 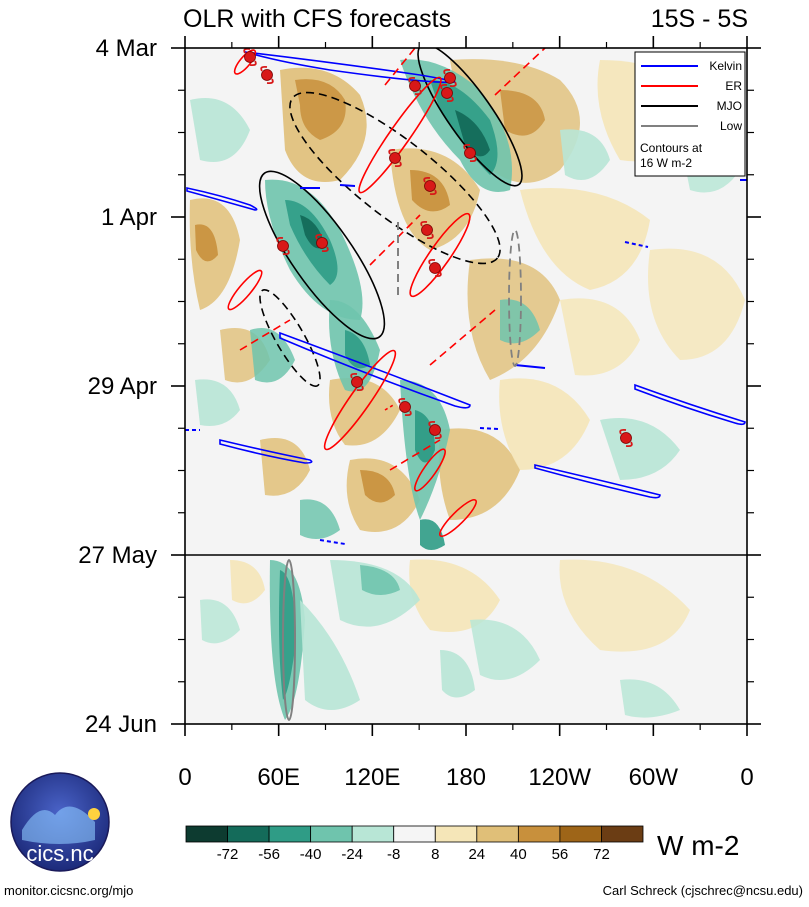 I want to click on legend: Kelvin ER MJO Low Contours at 16 W m-2, so click(x=690, y=114).